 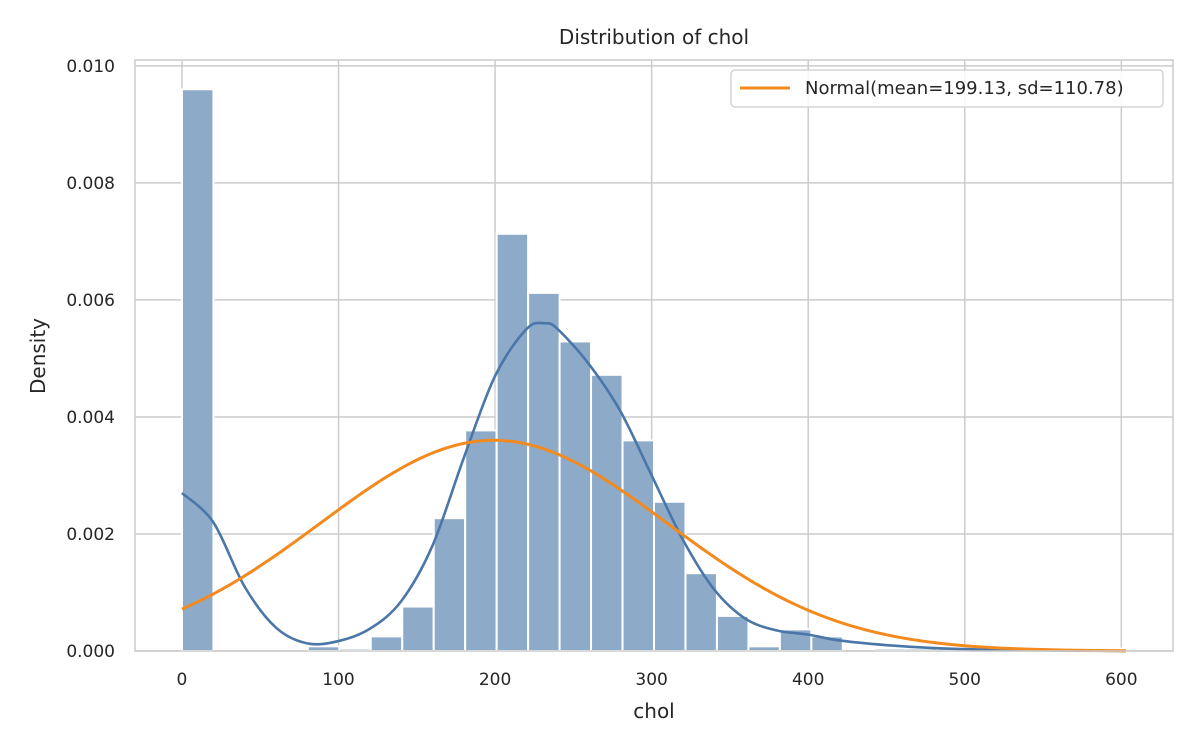 I want to click on y-tick-label-0: 0.000, so click(x=90, y=652).